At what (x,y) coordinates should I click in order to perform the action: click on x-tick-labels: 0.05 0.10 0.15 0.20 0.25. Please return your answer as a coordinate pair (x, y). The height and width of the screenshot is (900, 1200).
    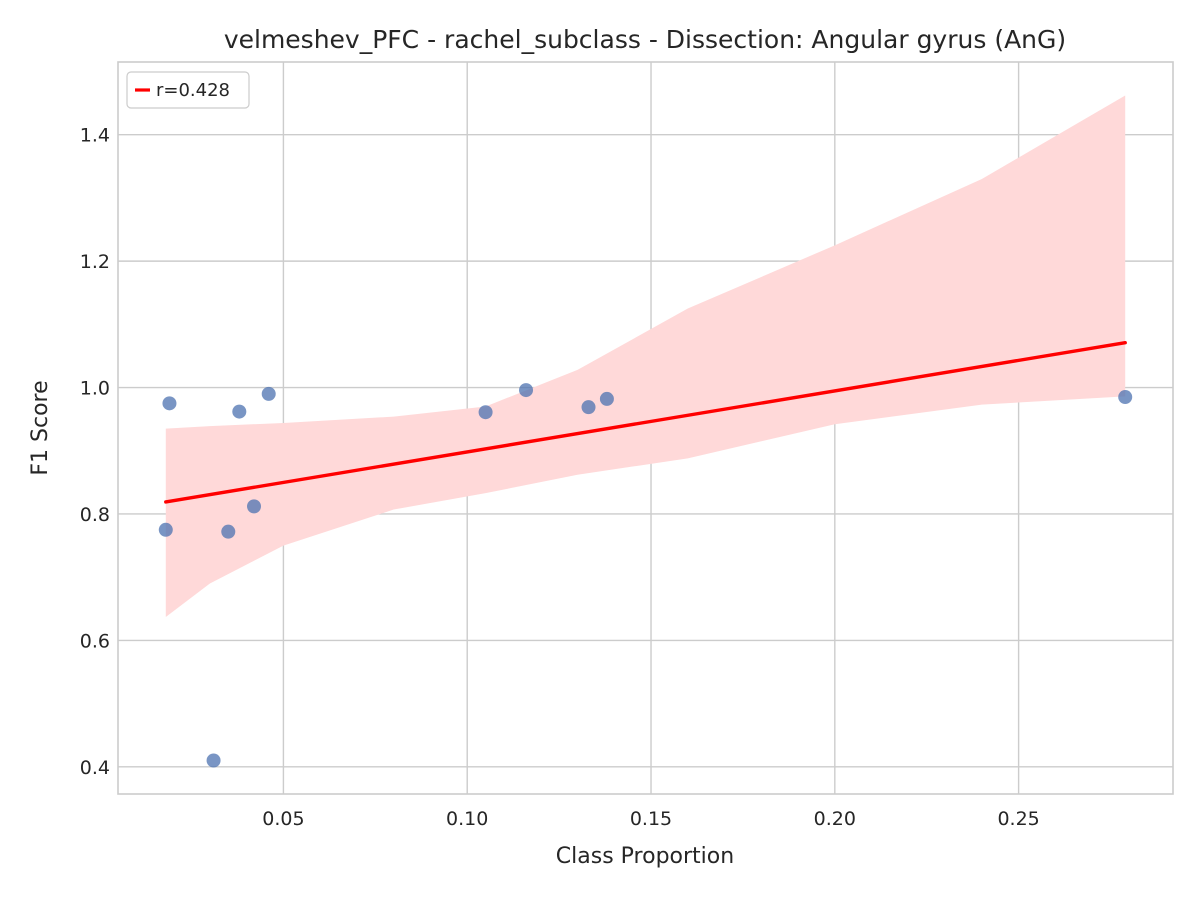
    Looking at the image, I should click on (651, 819).